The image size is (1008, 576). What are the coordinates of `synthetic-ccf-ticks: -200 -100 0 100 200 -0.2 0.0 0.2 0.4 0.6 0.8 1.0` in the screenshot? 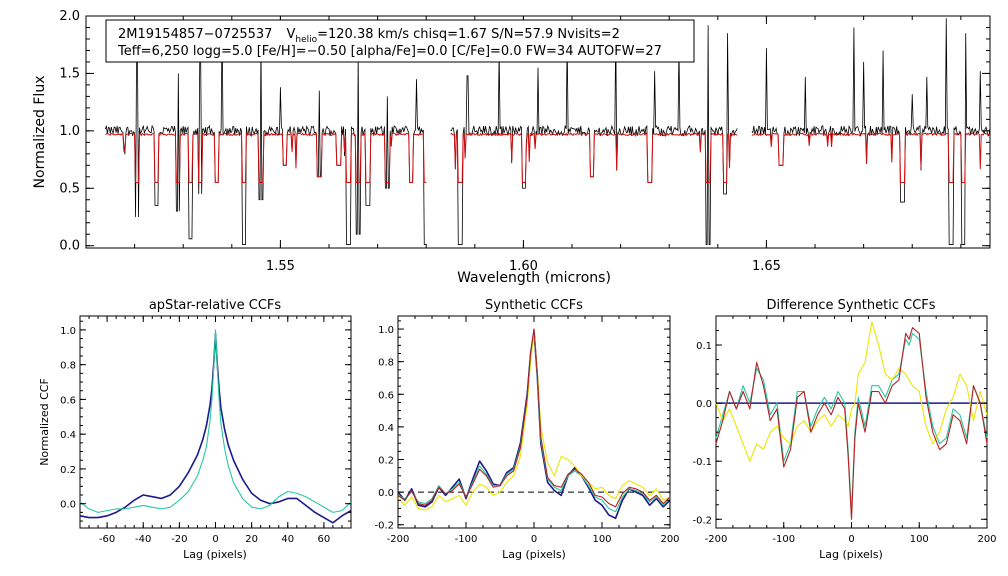 It's located at (527, 430).